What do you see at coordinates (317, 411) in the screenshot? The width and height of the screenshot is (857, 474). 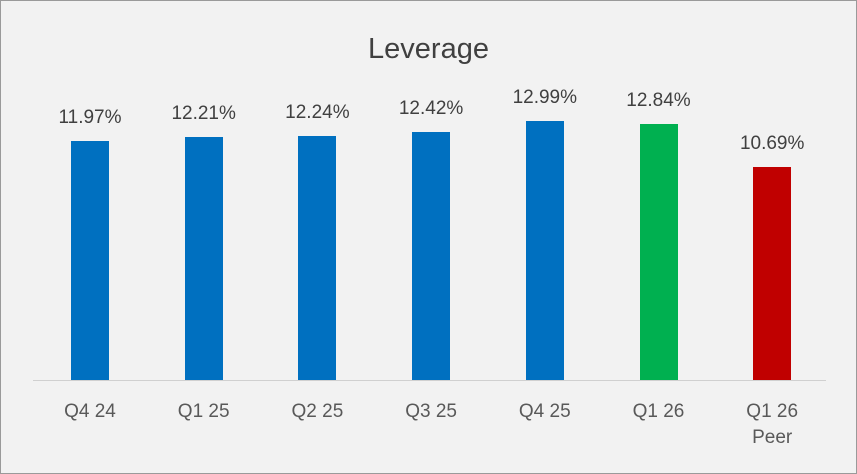 I see `x-tick-label: Q2 25` at bounding box center [317, 411].